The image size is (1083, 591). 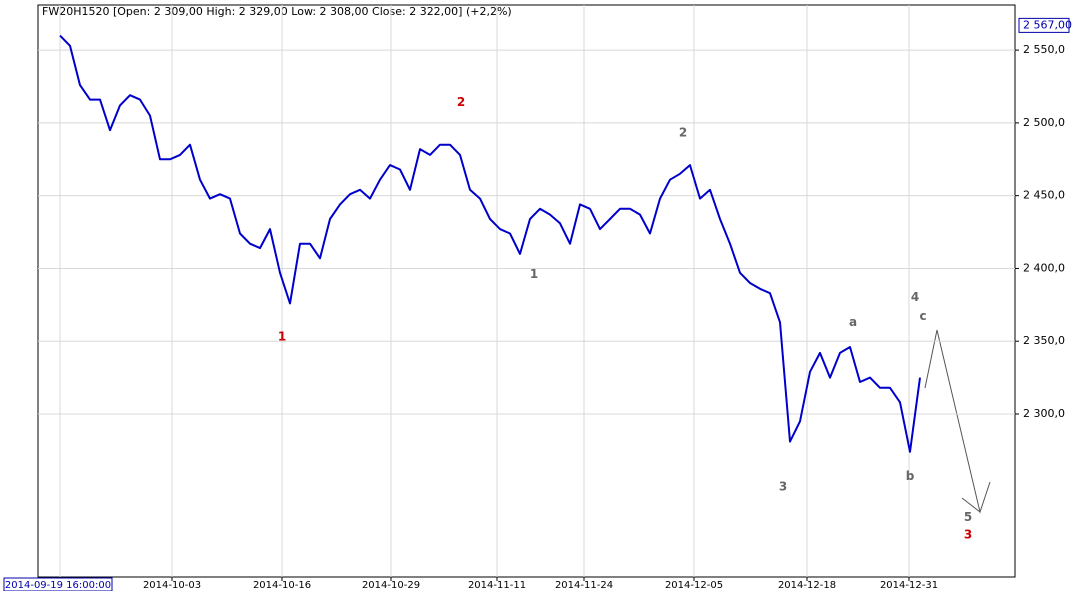 I want to click on x-tick-label: 2014-12-31, so click(x=909, y=585).